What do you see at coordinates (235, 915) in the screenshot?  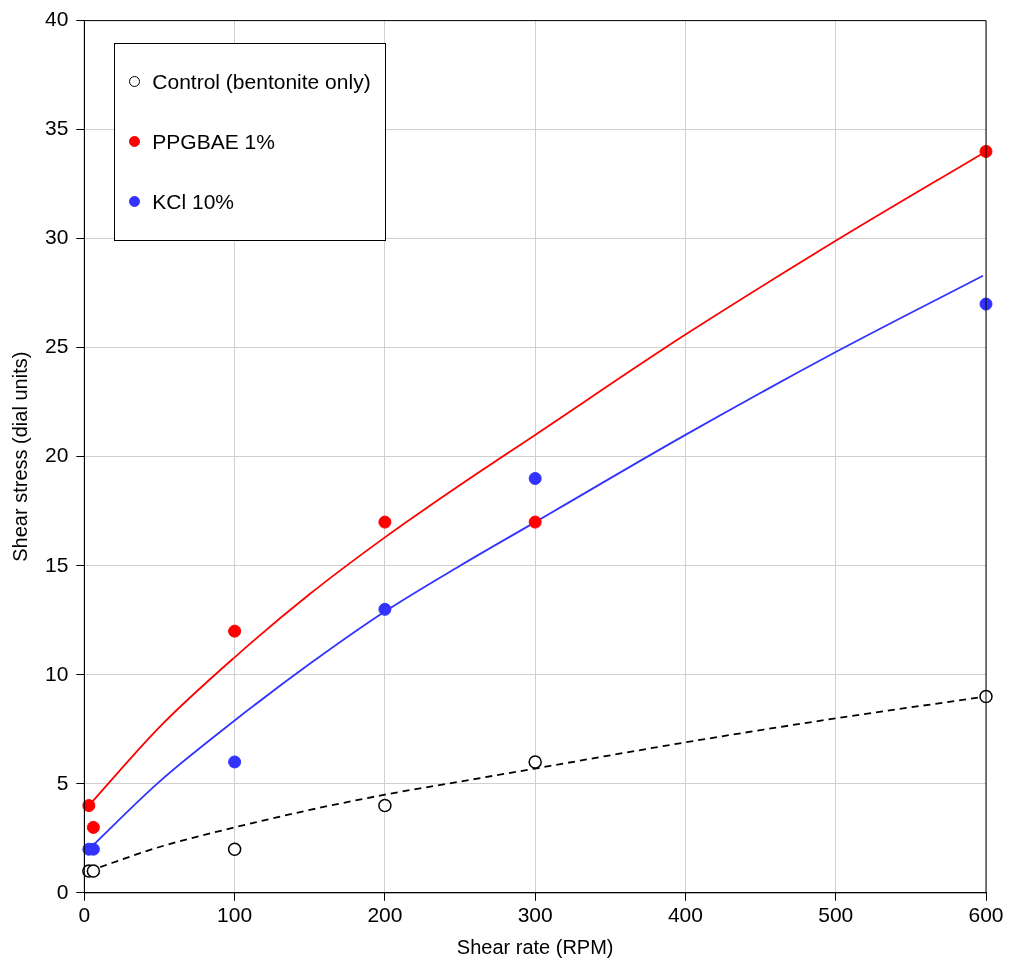 I see `x-tick-label: 100` at bounding box center [235, 915].